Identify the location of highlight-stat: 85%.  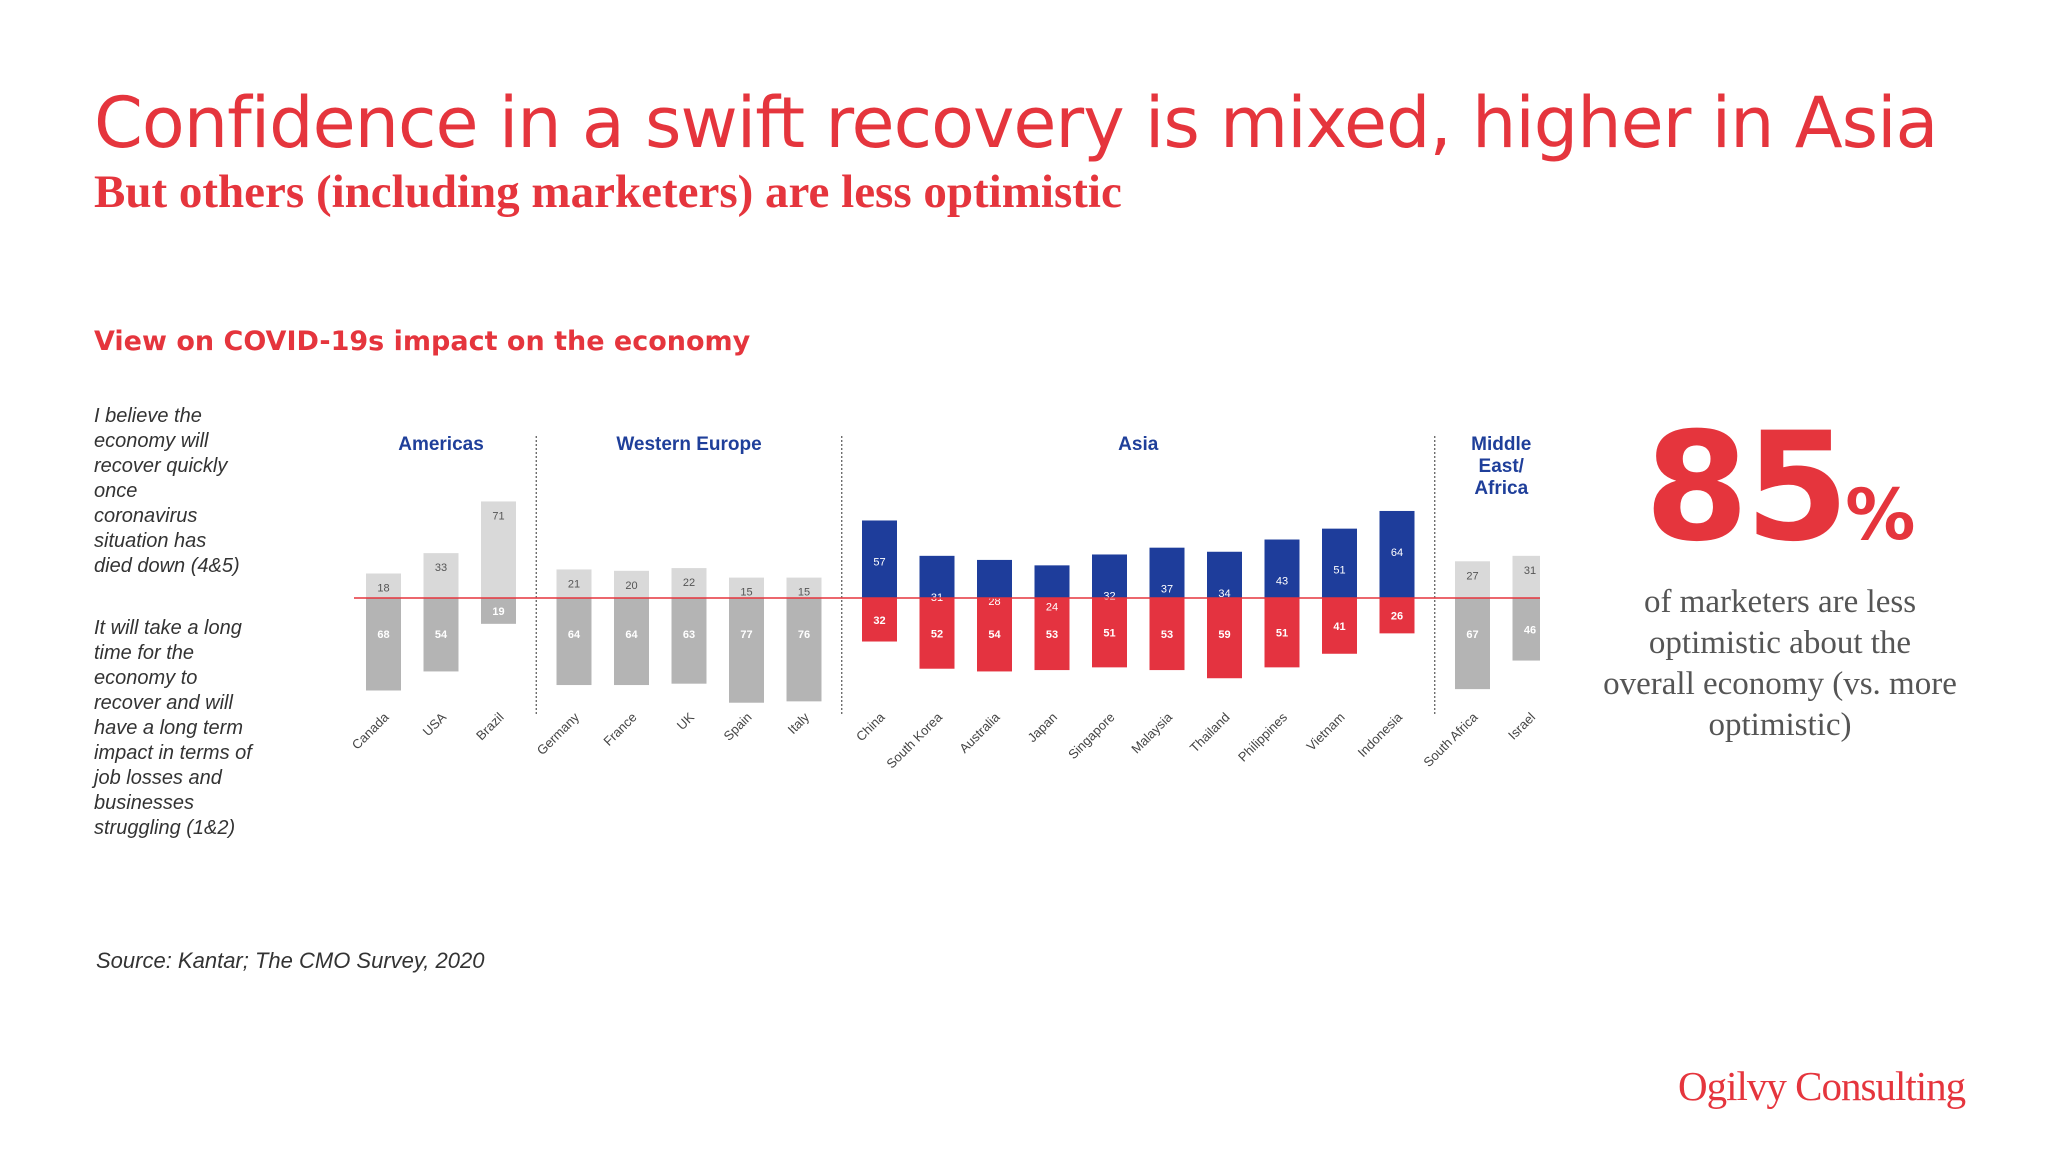
(1780, 511).